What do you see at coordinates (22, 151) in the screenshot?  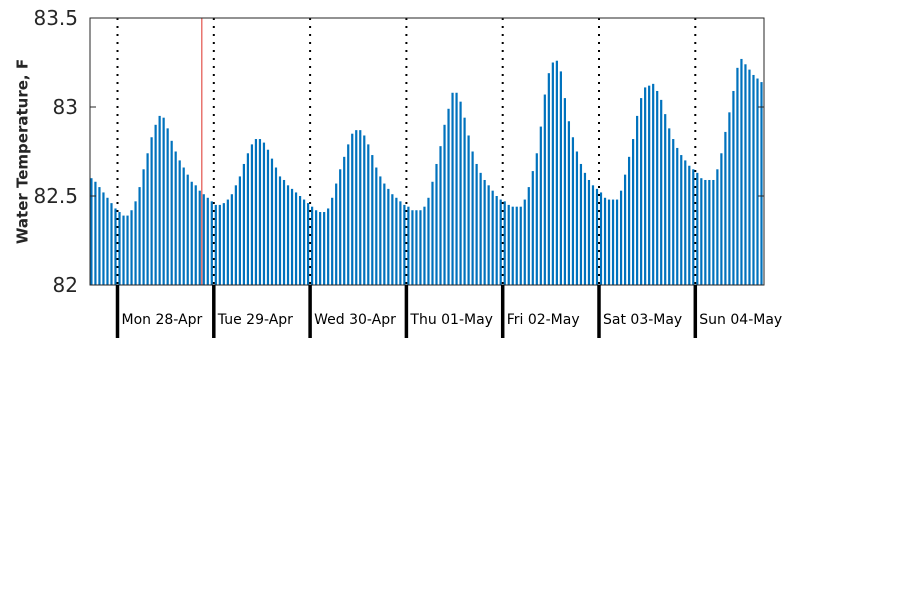 I see `y-axis-label: Water Temperature, F` at bounding box center [22, 151].